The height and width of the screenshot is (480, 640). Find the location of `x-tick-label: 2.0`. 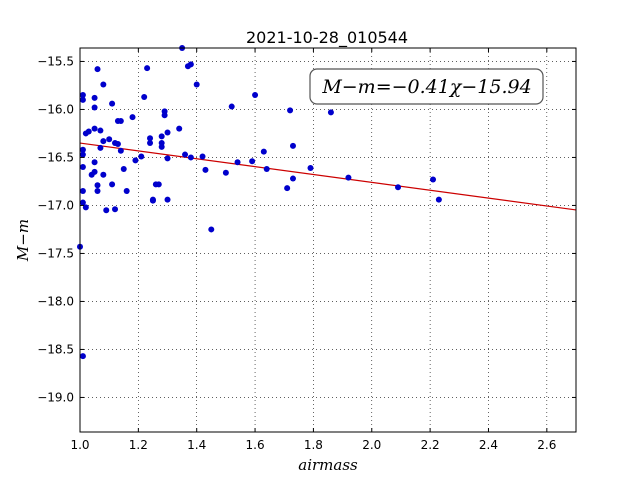

x-tick-label: 2.0 is located at coordinates (371, 445).